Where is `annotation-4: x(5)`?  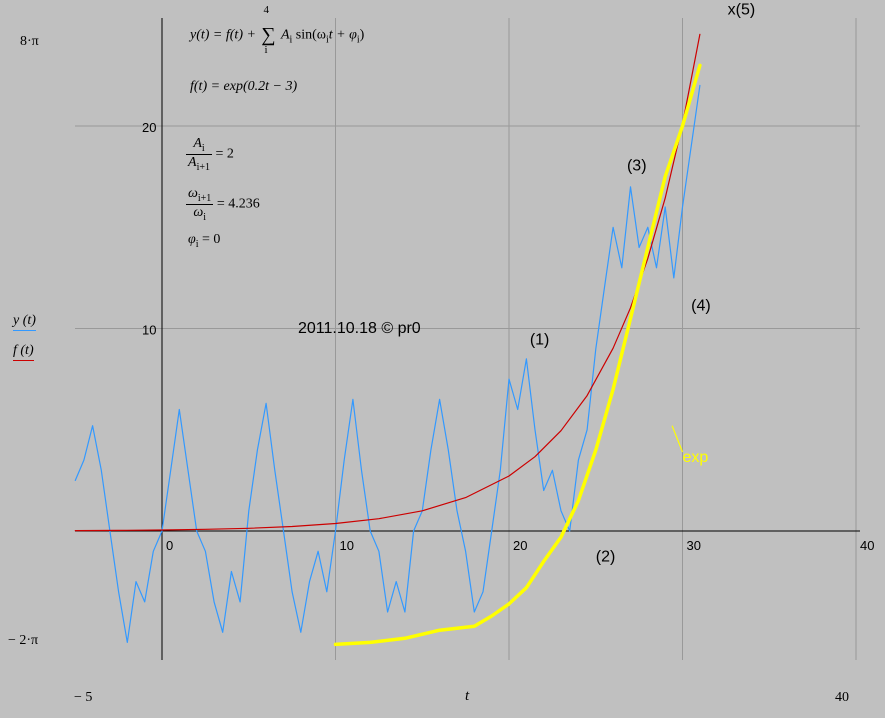
annotation-4: x(5) is located at coordinates (742, 10).